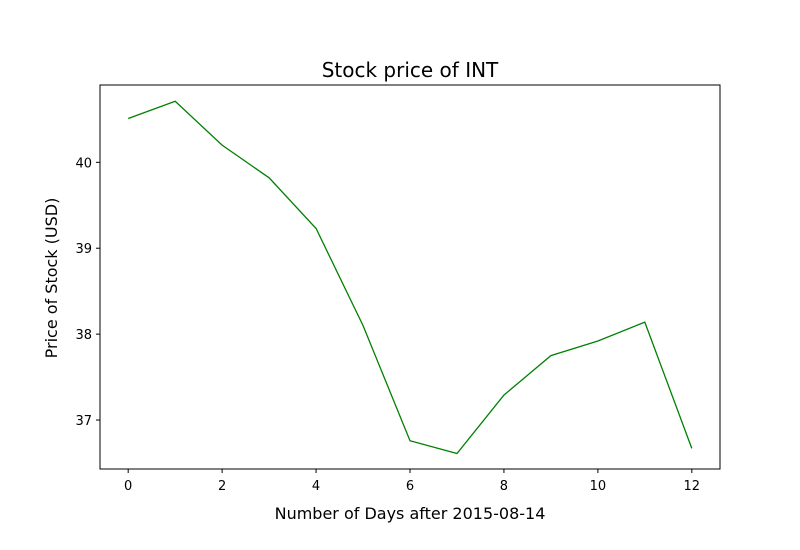 The width and height of the screenshot is (800, 550). Describe the element at coordinates (222, 486) in the screenshot. I see `x-tick-label: 2` at that location.